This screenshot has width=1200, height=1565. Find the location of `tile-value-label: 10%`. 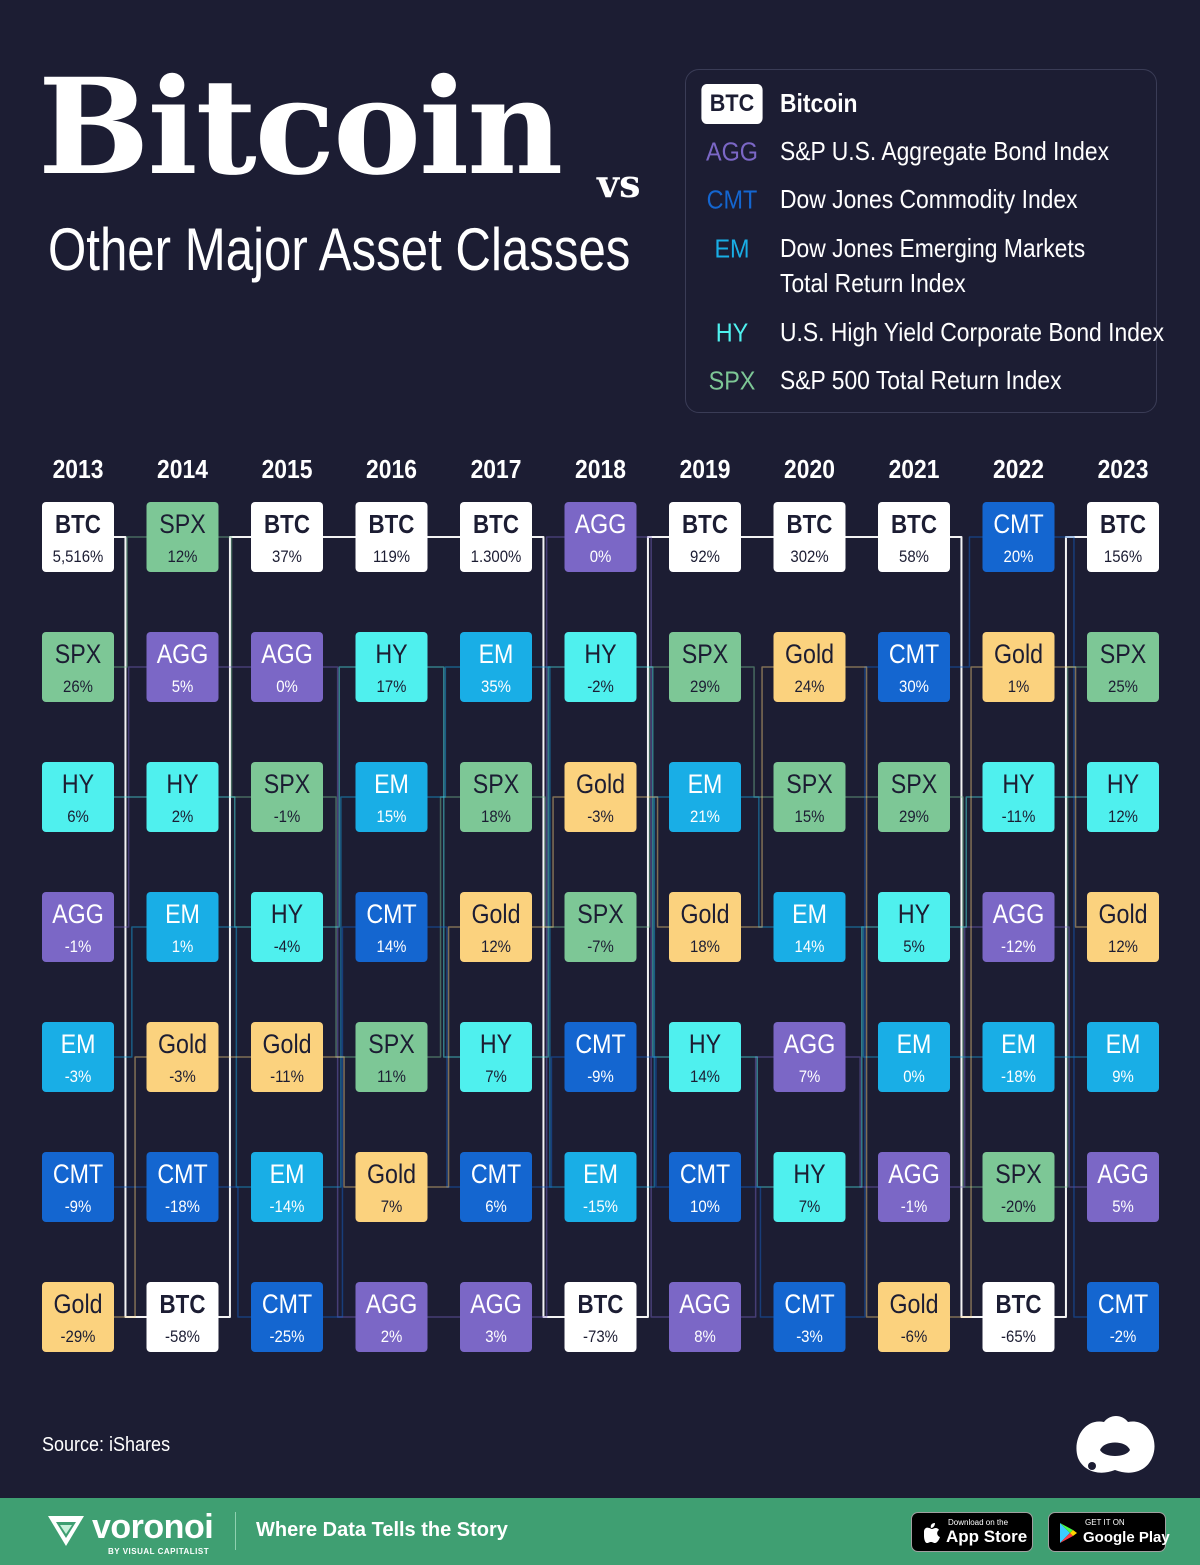

tile-value-label: 10% is located at coordinates (705, 1207).